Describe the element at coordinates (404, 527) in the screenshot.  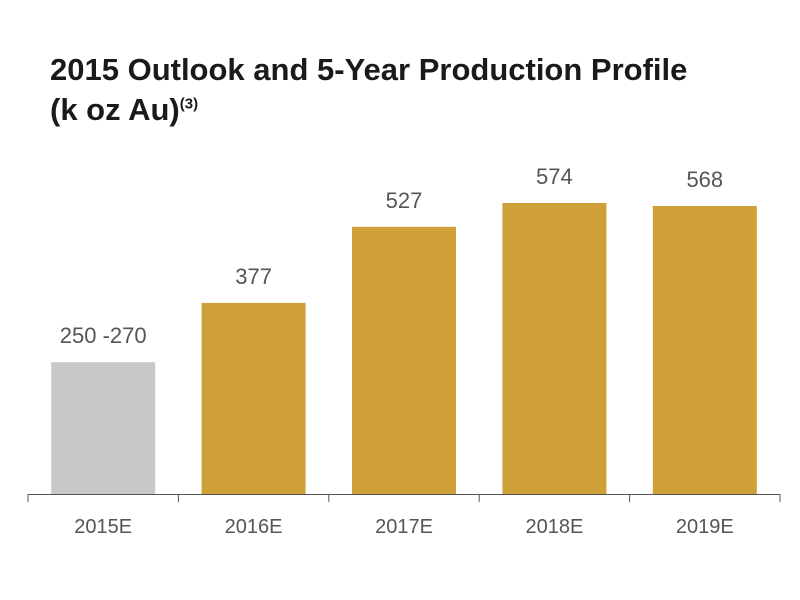
I see `x-tick-label-2017e: 2017E` at that location.